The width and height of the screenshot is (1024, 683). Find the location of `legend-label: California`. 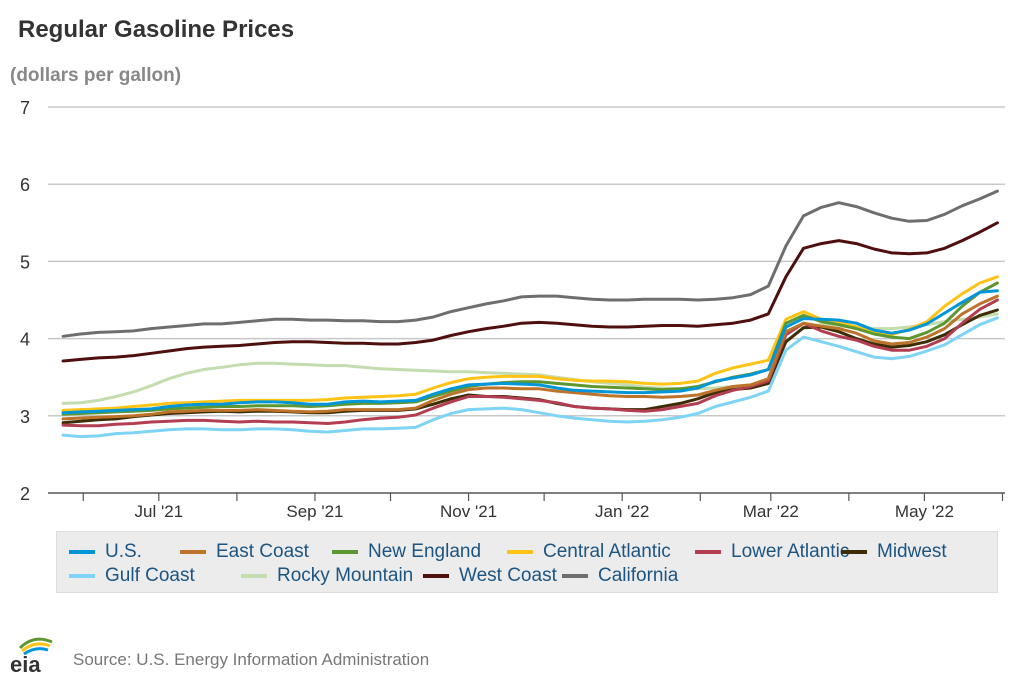

legend-label: California is located at coordinates (638, 575).